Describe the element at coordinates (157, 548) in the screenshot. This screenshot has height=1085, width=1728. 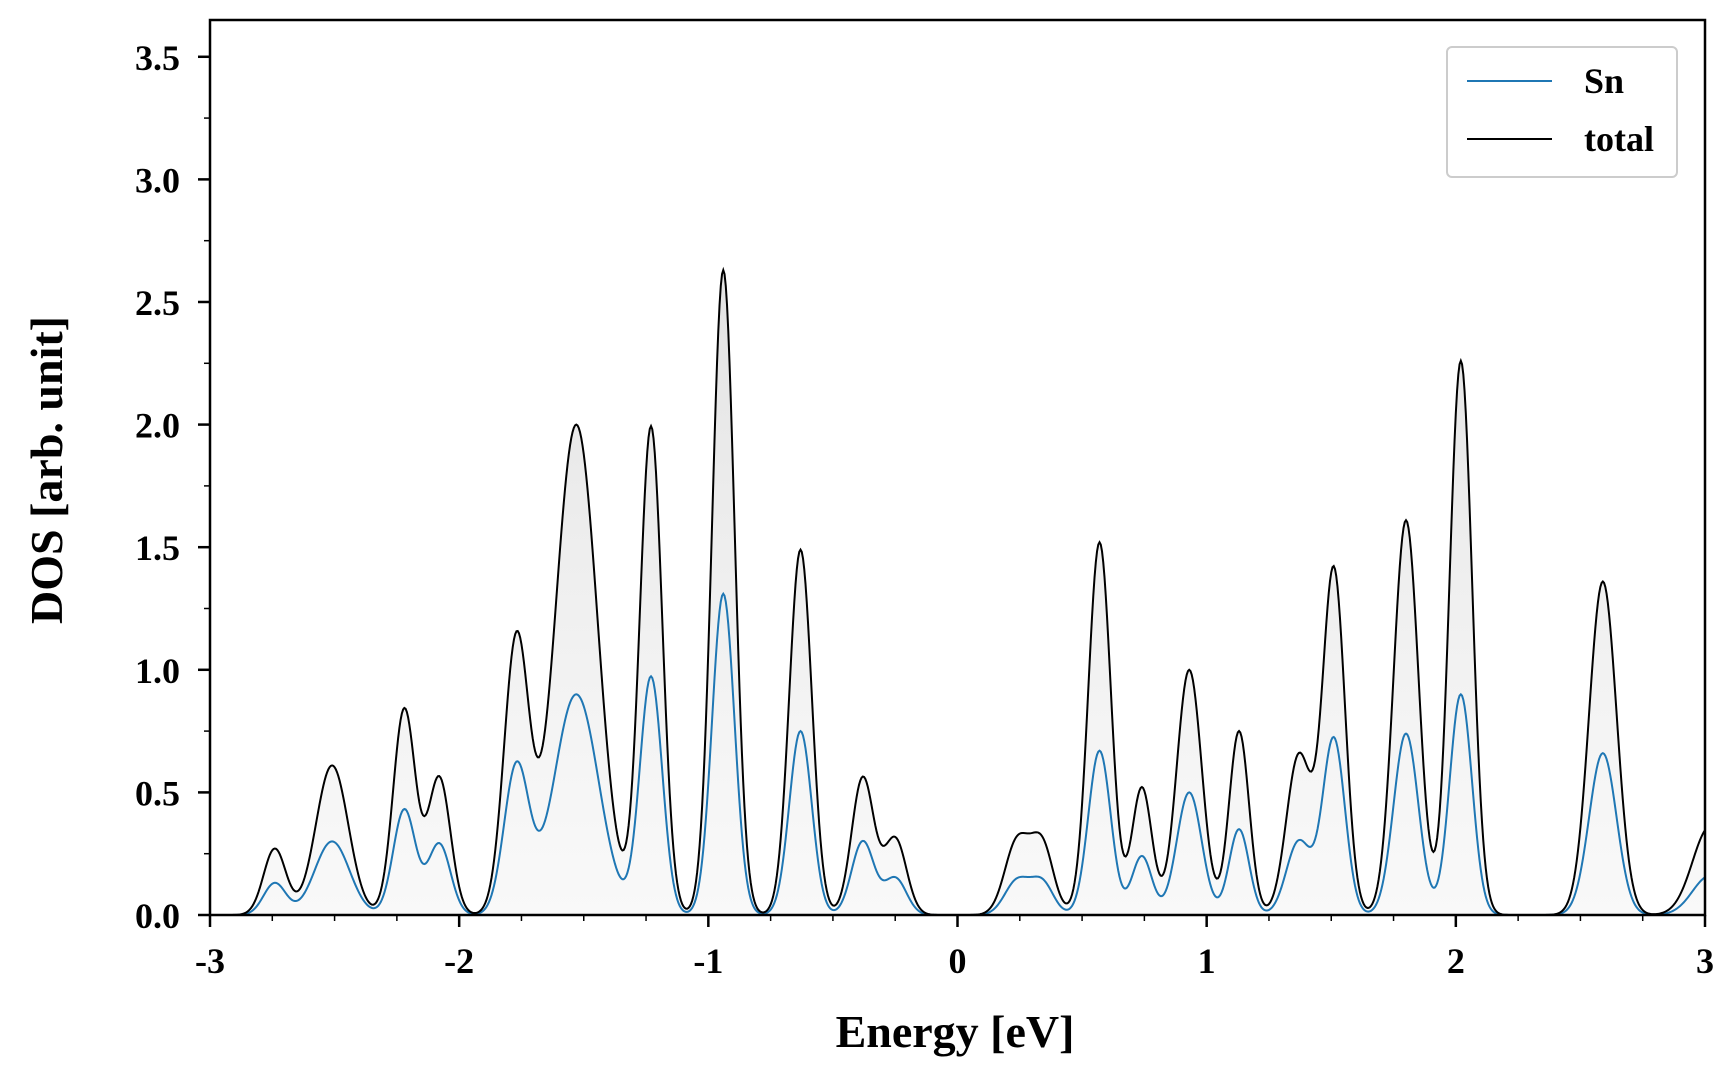
I see `y-tick-label: 1.5` at that location.